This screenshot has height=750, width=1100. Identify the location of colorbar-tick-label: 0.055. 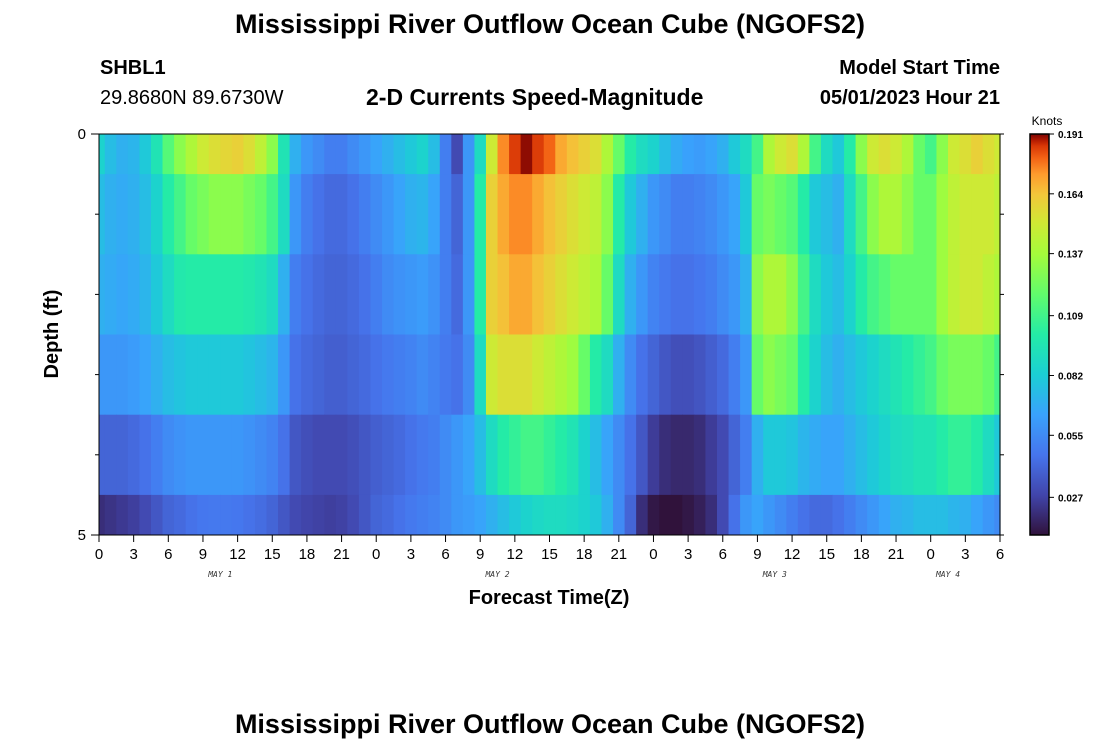
(1070, 436).